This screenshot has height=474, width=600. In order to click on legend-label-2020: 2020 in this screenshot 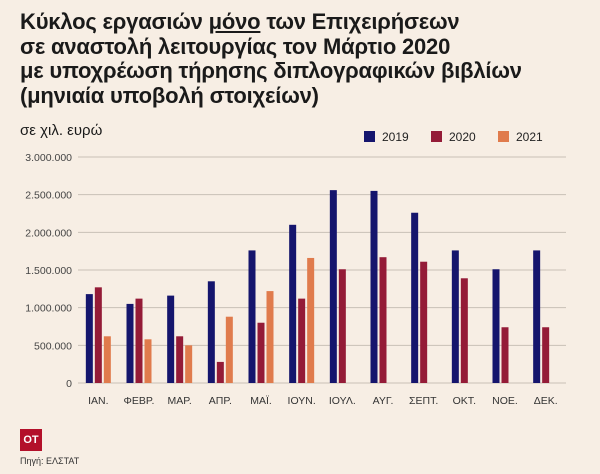, I will do `click(462, 137)`.